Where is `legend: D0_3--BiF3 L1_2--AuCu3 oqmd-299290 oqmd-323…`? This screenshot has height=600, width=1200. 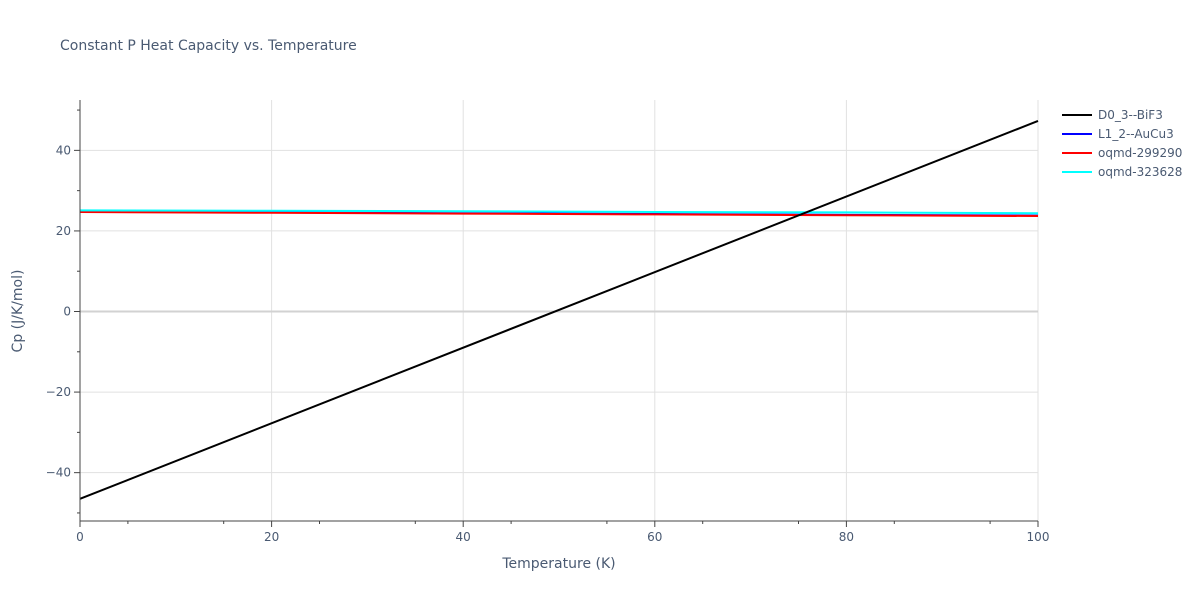
legend: D0_3--BiF3 L1_2--AuCu3 oqmd-299290 oqmd-323… is located at coordinates (1122, 143).